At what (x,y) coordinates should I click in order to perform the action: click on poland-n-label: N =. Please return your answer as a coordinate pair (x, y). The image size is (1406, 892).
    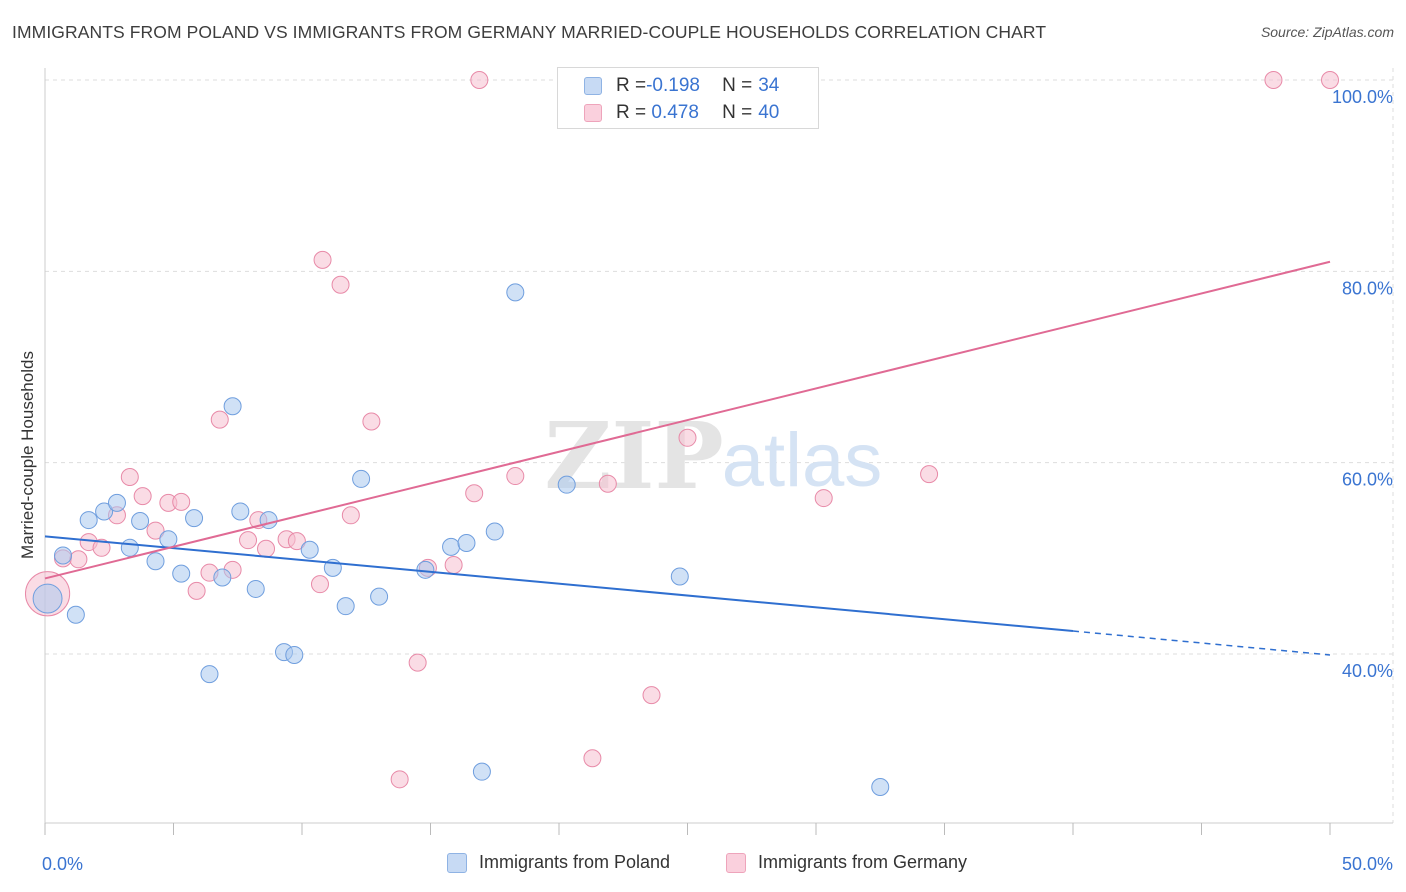
    Looking at the image, I should click on (737, 85).